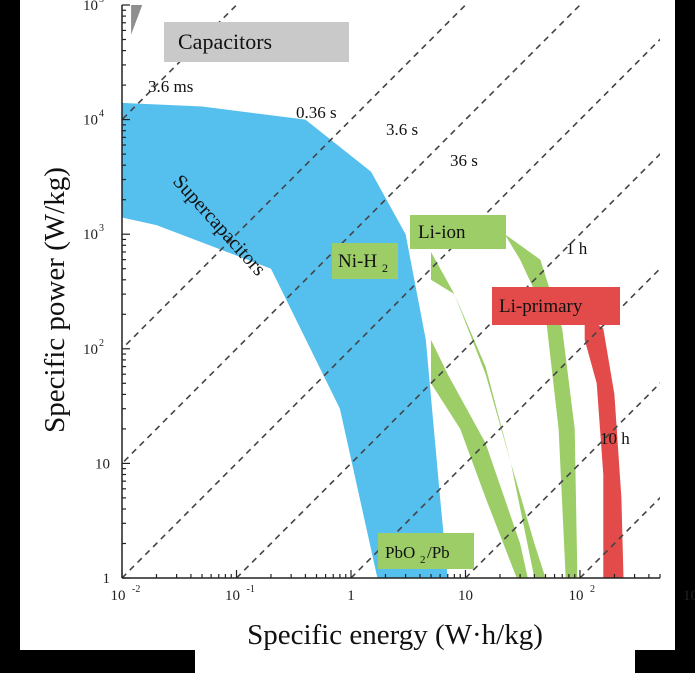 The height and width of the screenshot is (673, 695). I want to click on bottom-white-strip, so click(415, 661).